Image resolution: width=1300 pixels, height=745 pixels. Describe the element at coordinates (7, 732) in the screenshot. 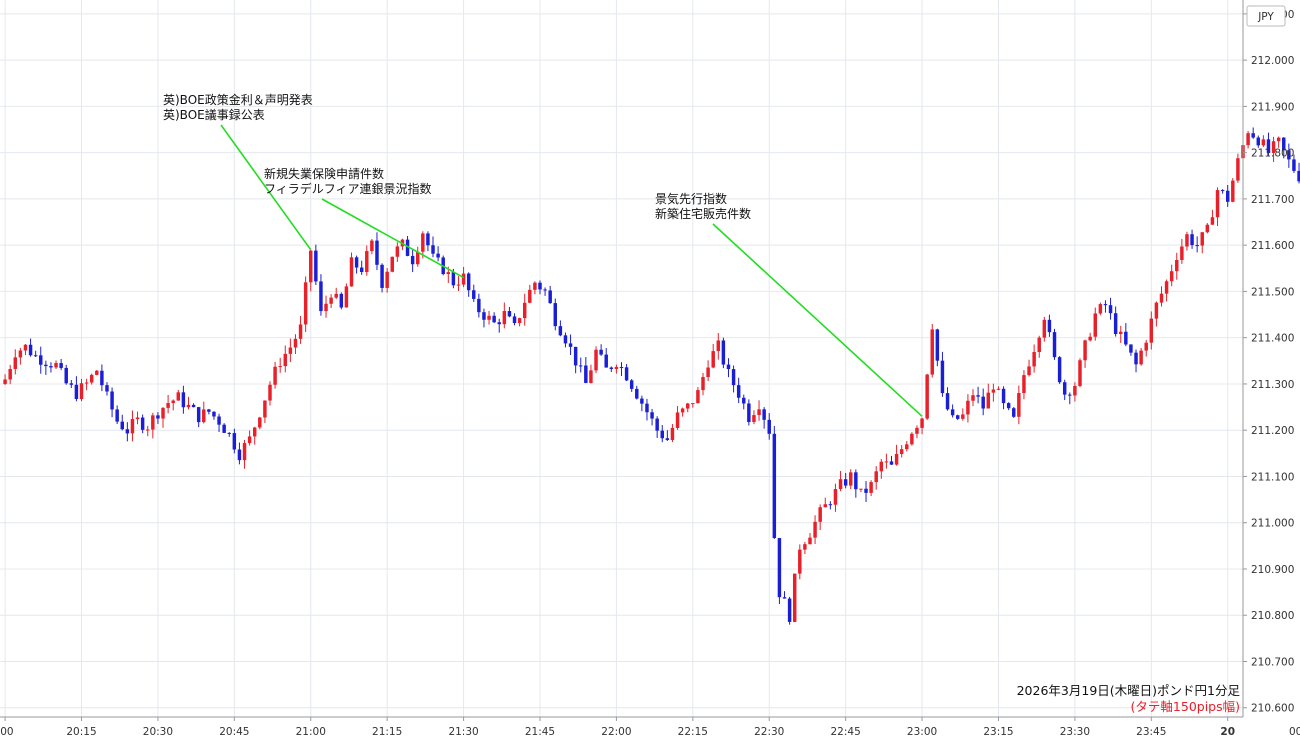

I see `x-tick-label: :00` at that location.